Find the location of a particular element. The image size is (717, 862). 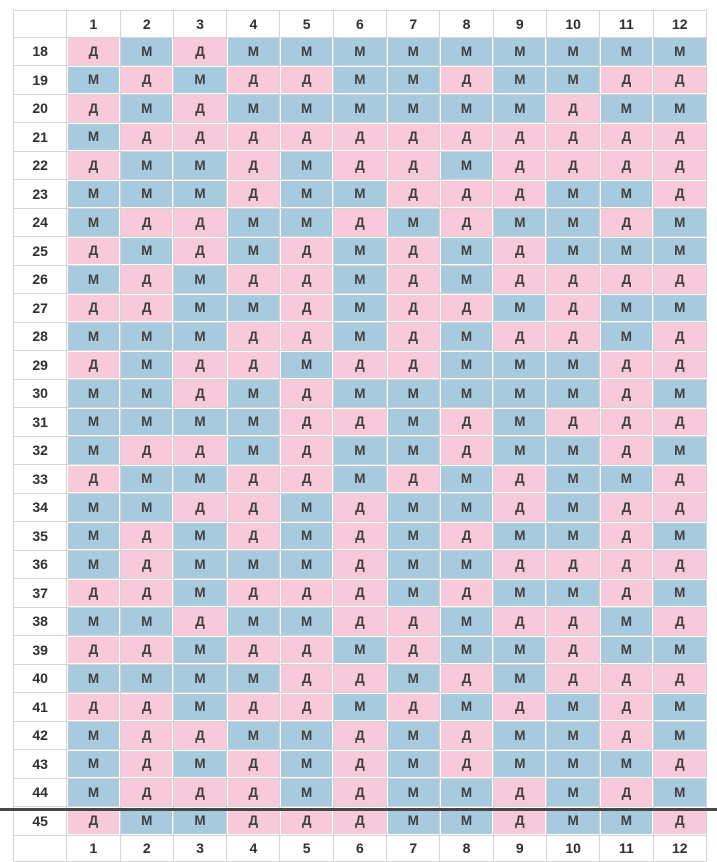

age-label: 40 is located at coordinates (40, 678).